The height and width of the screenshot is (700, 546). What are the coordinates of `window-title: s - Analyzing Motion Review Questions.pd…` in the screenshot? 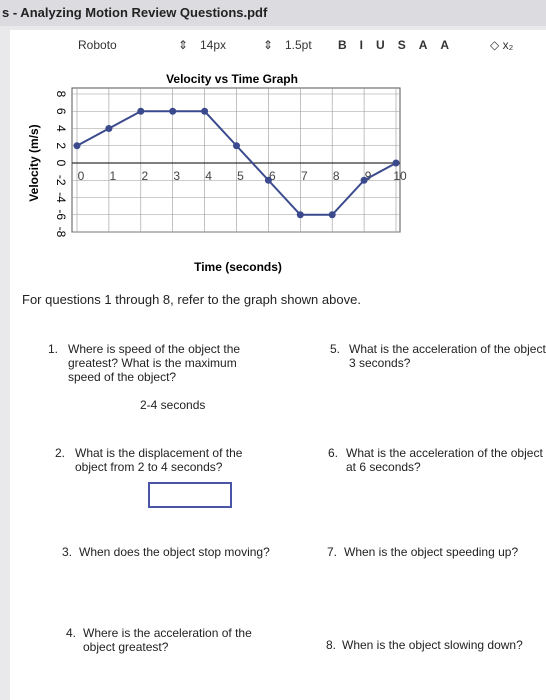 It's located at (273, 13).